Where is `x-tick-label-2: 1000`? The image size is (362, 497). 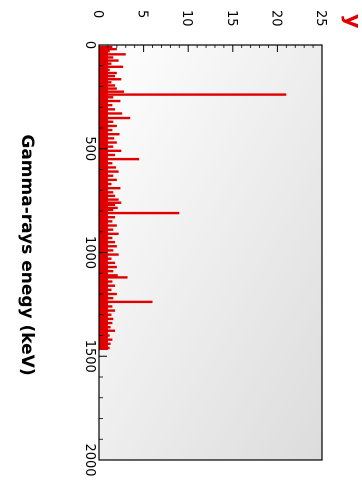 x-tick-label-2: 1000 is located at coordinates (89, 252).